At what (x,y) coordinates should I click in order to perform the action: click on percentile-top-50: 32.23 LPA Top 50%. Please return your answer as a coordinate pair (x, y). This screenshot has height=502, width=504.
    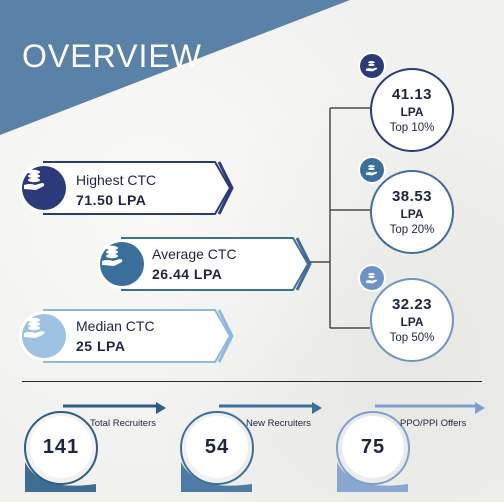
    Looking at the image, I should click on (412, 320).